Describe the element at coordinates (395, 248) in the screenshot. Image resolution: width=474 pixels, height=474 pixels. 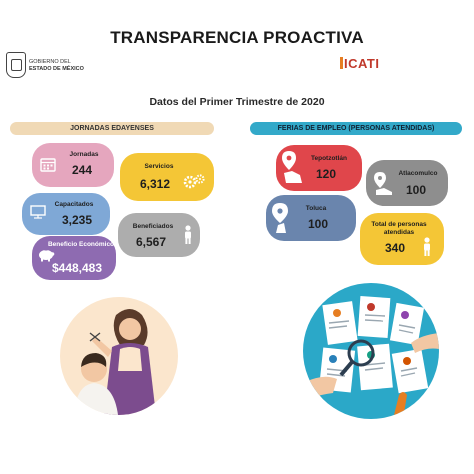
I see `stat-value: 340` at that location.